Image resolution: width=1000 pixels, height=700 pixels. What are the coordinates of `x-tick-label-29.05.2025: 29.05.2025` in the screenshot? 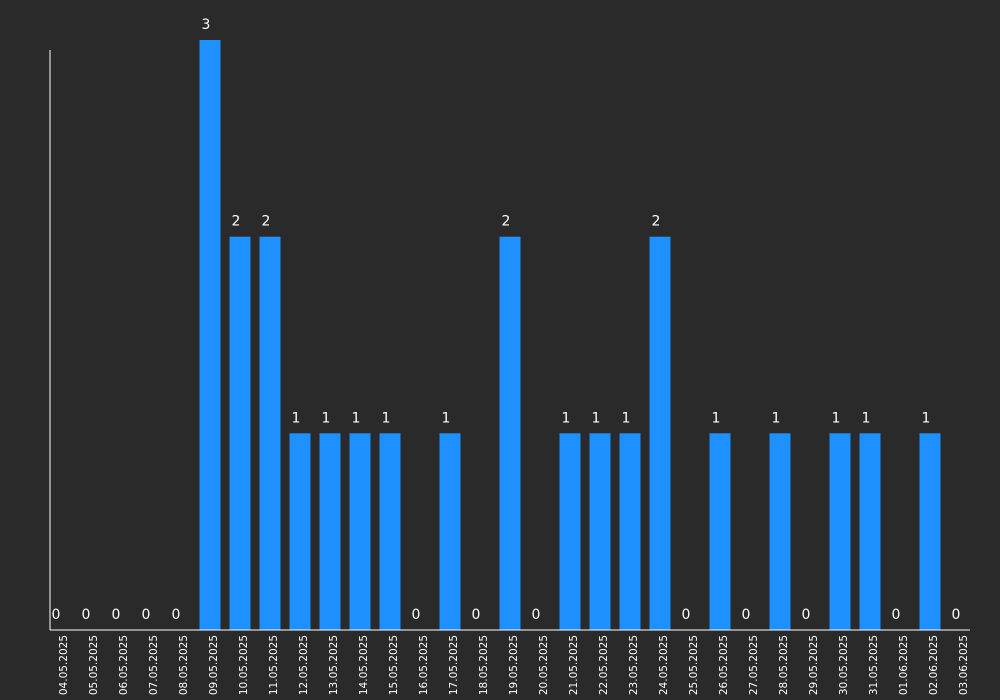 It's located at (814, 665).